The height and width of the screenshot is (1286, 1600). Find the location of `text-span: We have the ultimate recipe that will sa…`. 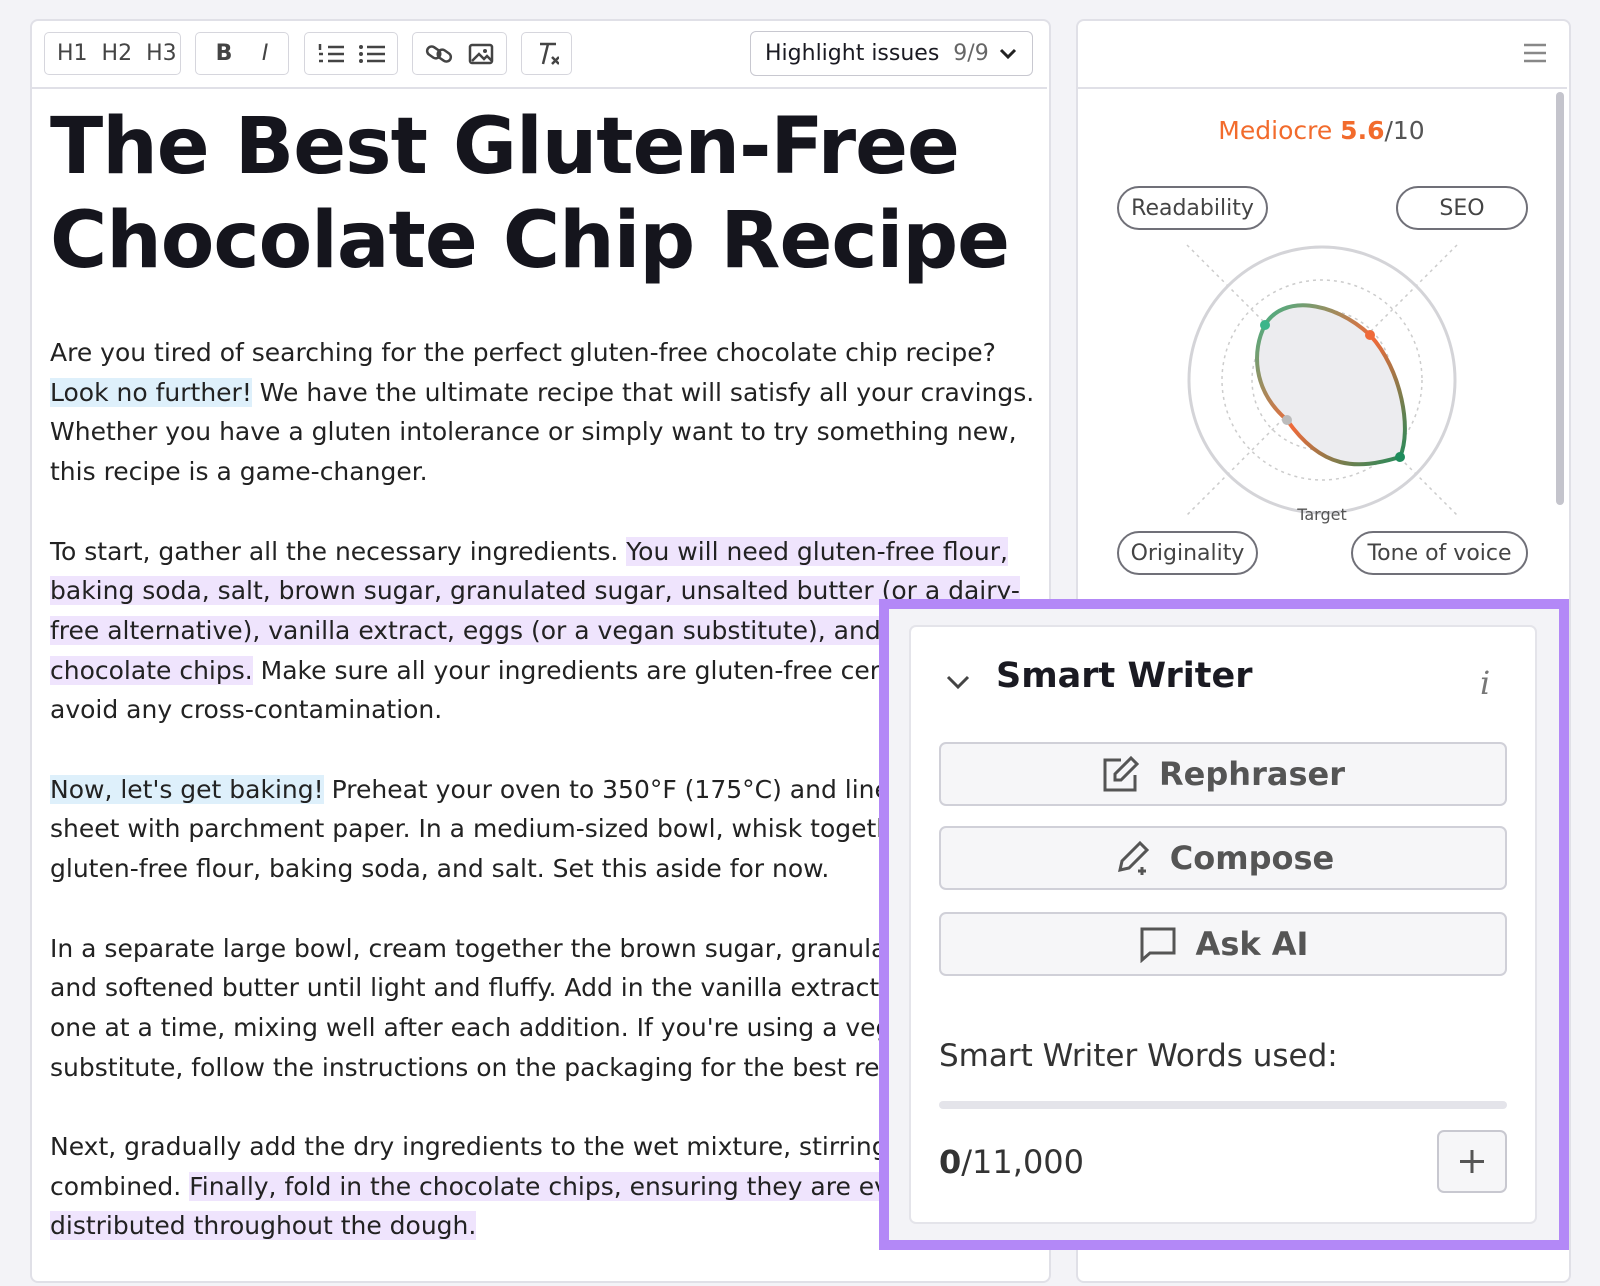

text-span: We have the ultimate recipe that will sa… is located at coordinates (643, 392).